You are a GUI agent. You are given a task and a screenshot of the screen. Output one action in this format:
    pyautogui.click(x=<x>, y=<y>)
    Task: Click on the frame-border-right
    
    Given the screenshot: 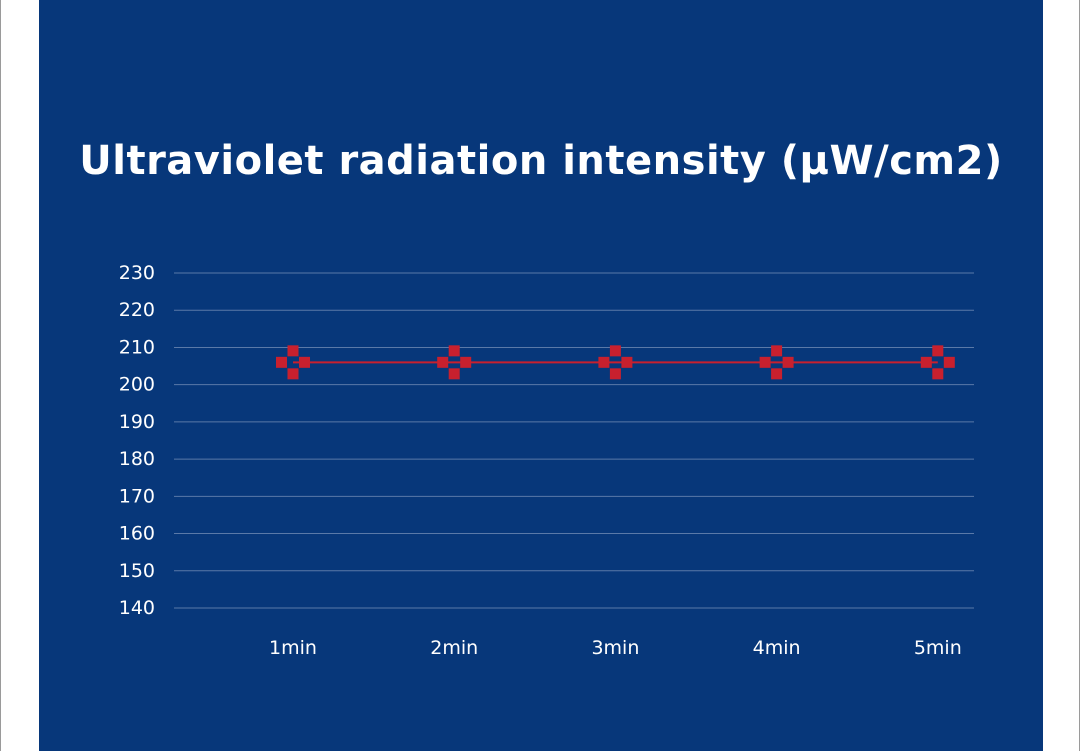 What is the action you would take?
    pyautogui.click(x=1079, y=375)
    